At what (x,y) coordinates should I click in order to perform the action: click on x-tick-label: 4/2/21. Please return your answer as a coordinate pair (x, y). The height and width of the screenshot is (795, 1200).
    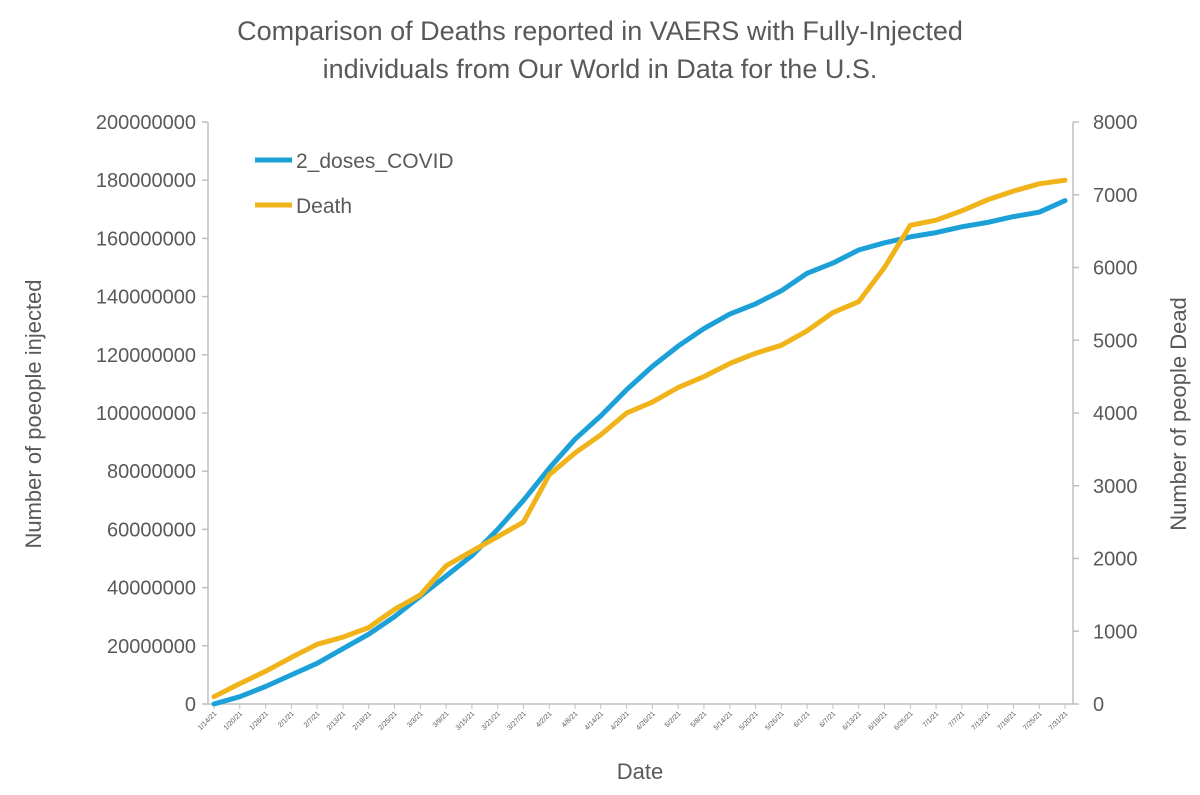
    Looking at the image, I should click on (544, 719).